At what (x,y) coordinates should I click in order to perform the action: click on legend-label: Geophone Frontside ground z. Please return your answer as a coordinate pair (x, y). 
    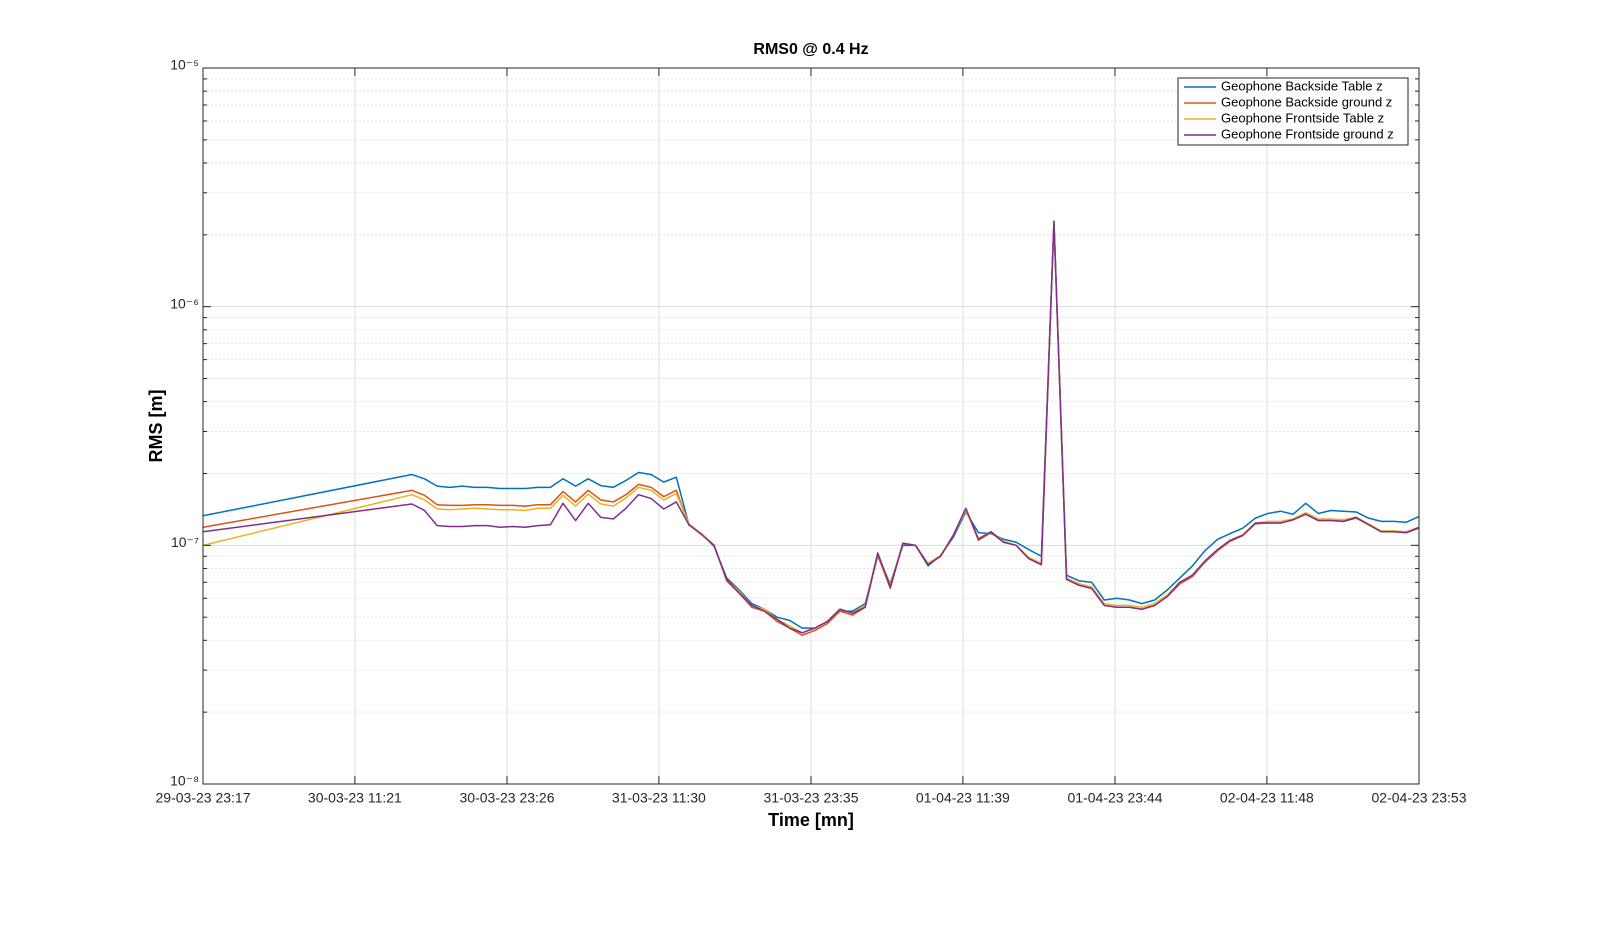
    Looking at the image, I should click on (1307, 133).